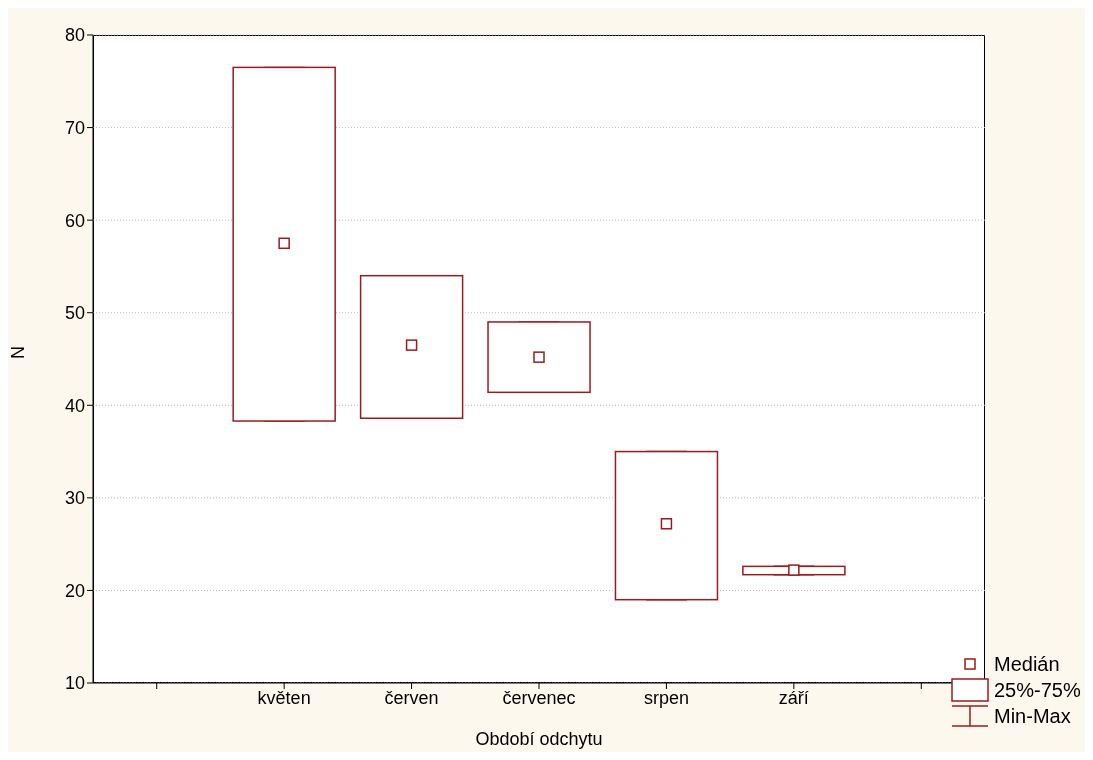 The image size is (1093, 760). I want to click on y-tick-label: 20, so click(74, 590).